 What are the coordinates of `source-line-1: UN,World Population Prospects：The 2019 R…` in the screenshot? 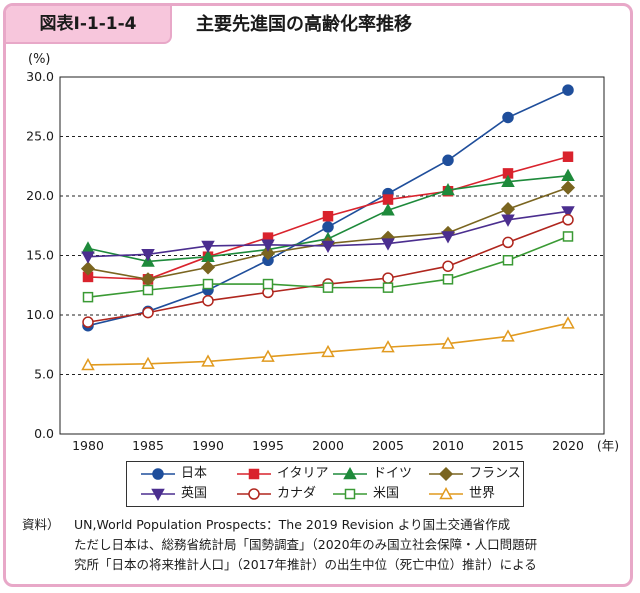 It's located at (292, 524).